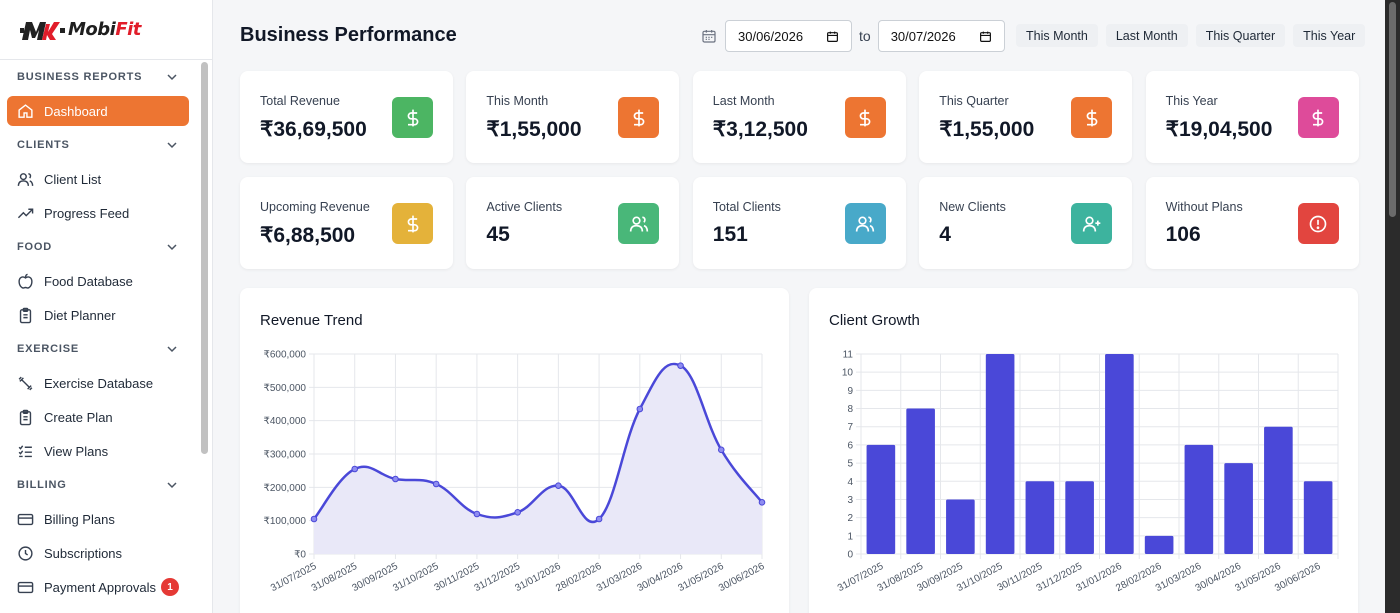 The image size is (1400, 613). I want to click on date-to-input: 30/07/2026, so click(941, 36).